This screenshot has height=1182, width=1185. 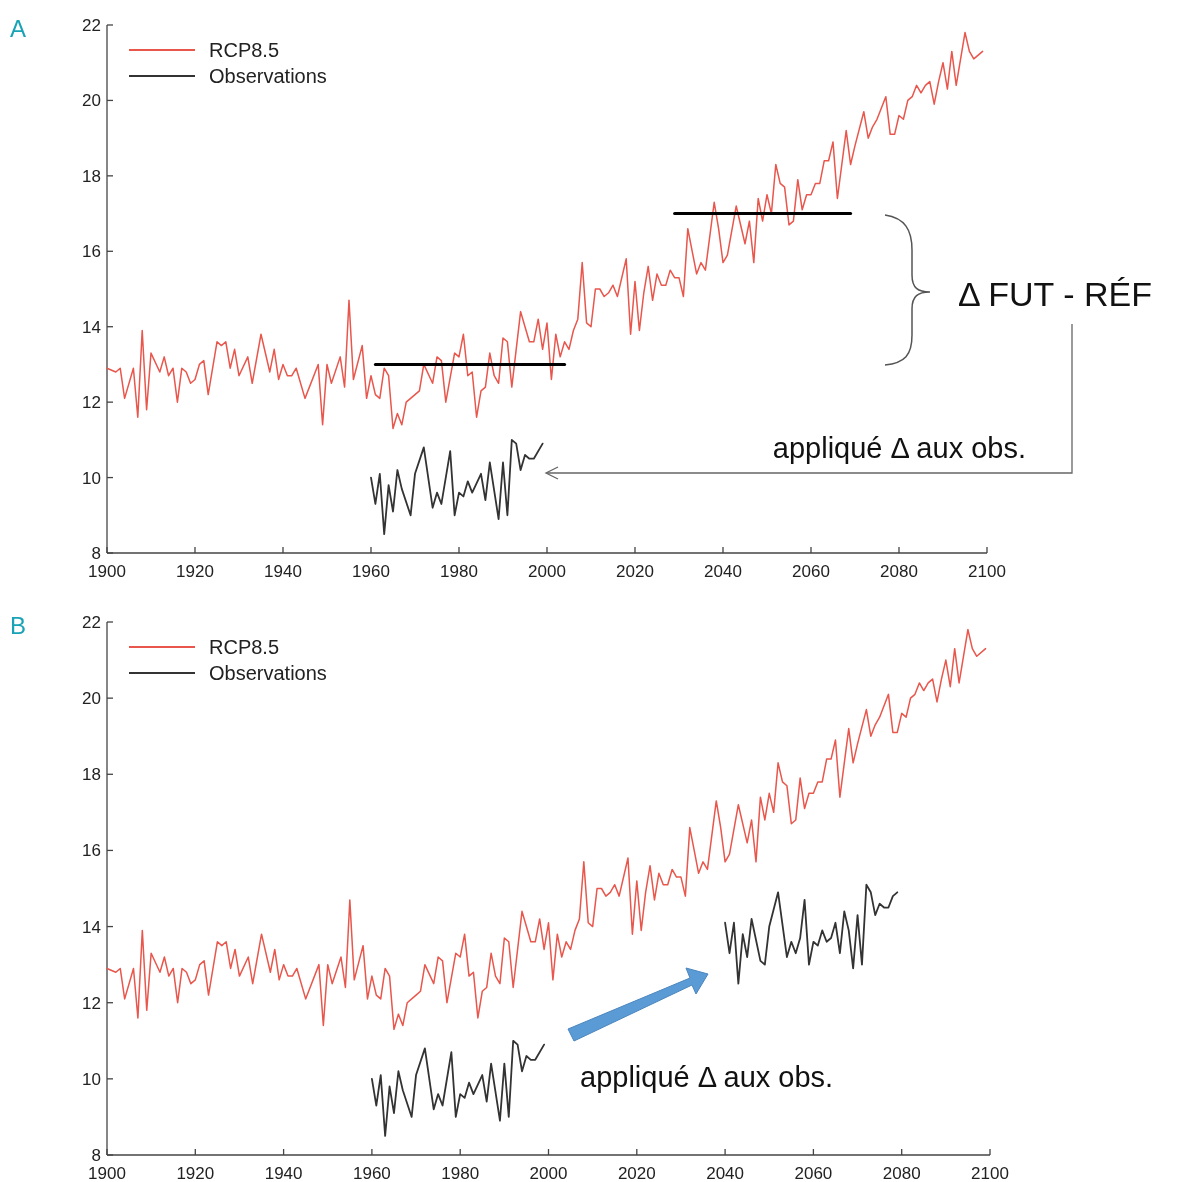 I want to click on annotation: Δ FUT - RÉF, so click(x=1055, y=294).